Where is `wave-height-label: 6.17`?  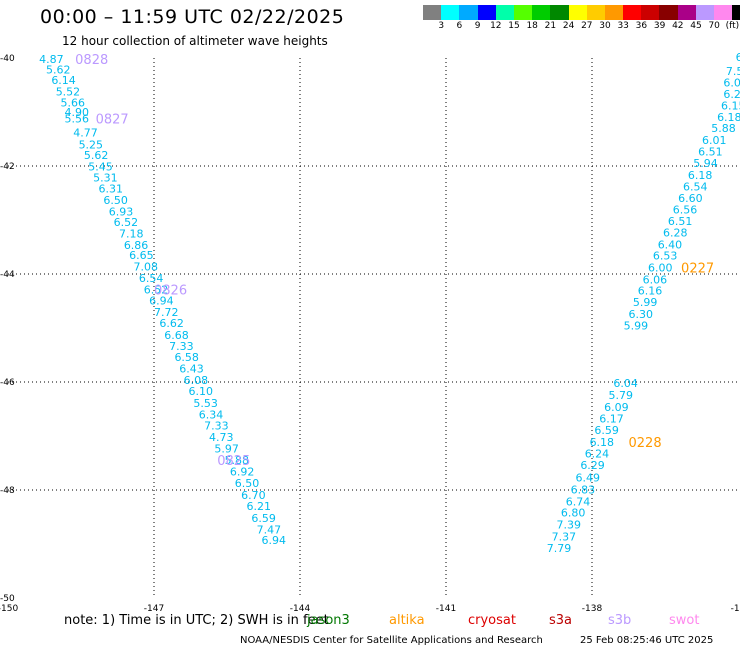 wave-height-label: 6.17 is located at coordinates (611, 419).